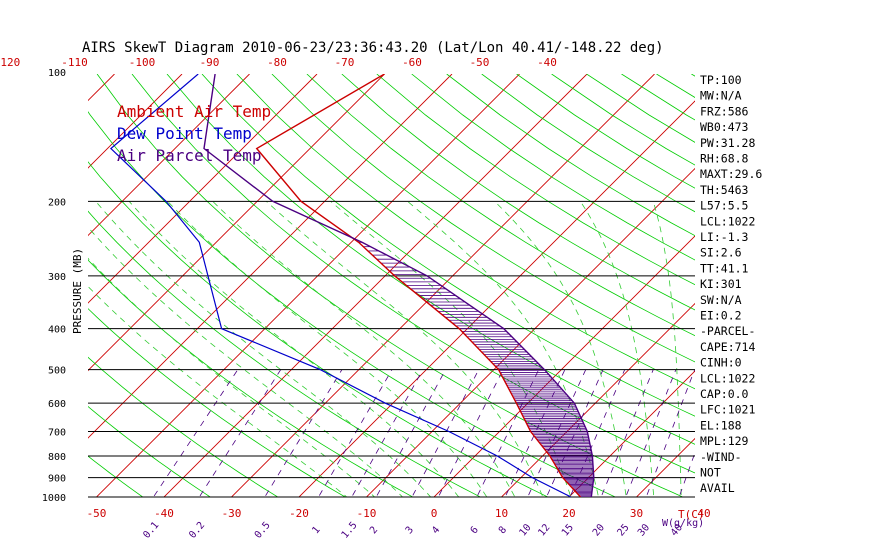  What do you see at coordinates (57, 202) in the screenshot?
I see `pressure-tick-label: 200` at bounding box center [57, 202].